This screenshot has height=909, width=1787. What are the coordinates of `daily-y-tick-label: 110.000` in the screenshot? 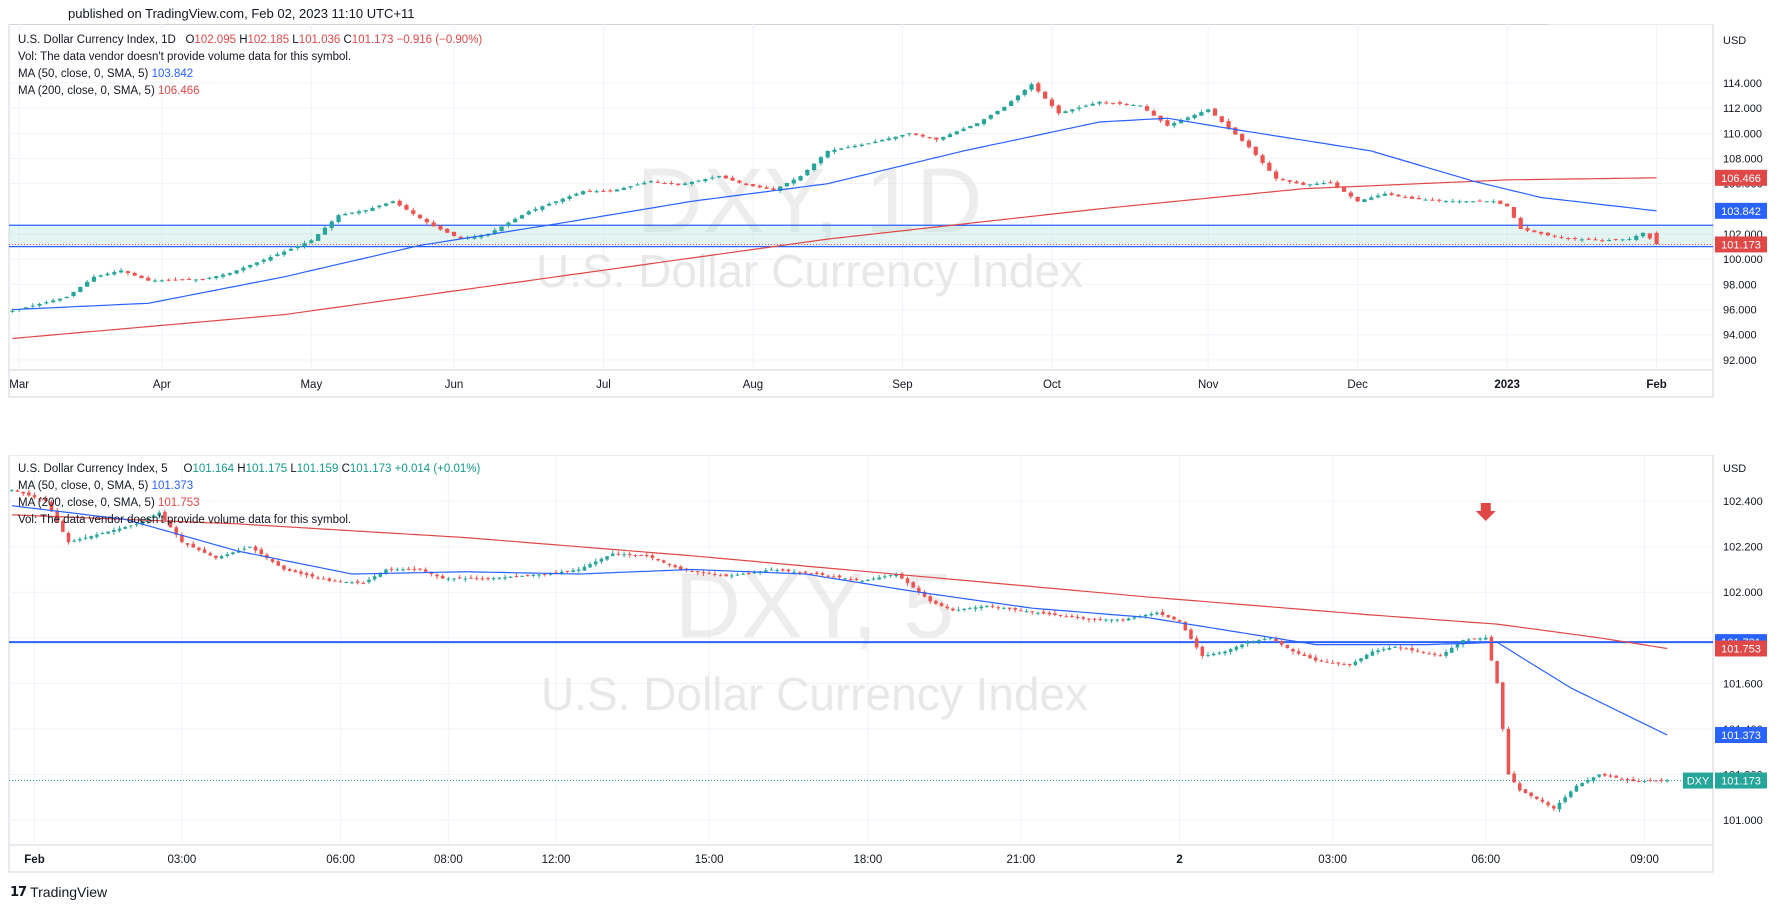 It's located at (1742, 134).